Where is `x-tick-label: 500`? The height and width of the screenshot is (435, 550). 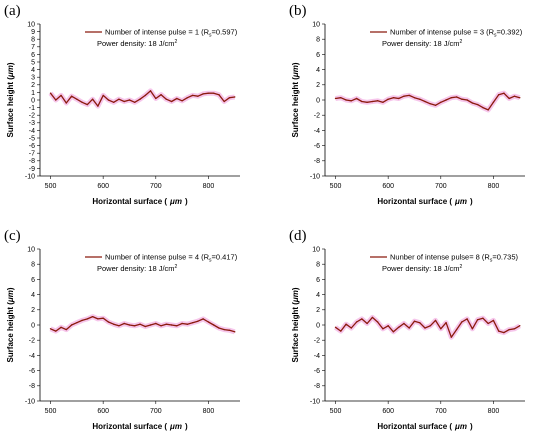 x-tick-label: 500 is located at coordinates (51, 411).